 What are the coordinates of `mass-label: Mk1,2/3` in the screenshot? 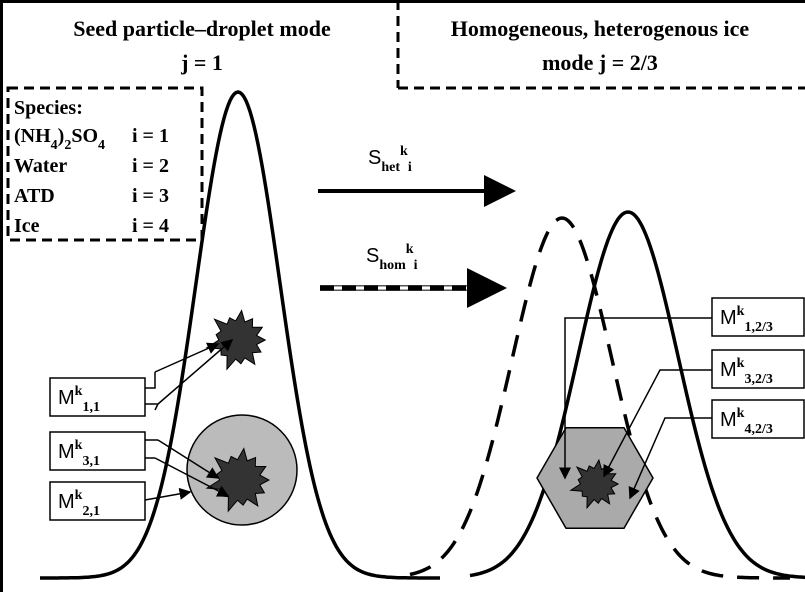 It's located at (746, 319).